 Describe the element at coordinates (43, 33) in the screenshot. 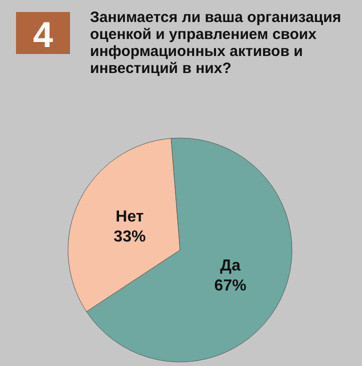

I see `number-badge: 4` at that location.